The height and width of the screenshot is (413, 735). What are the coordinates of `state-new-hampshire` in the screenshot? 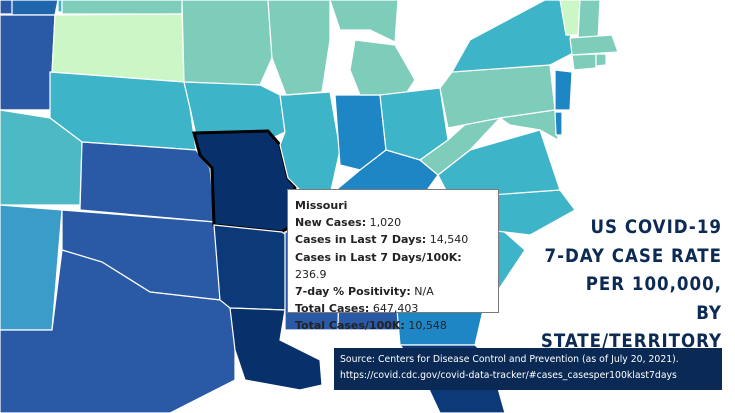 It's located at (589, 20).